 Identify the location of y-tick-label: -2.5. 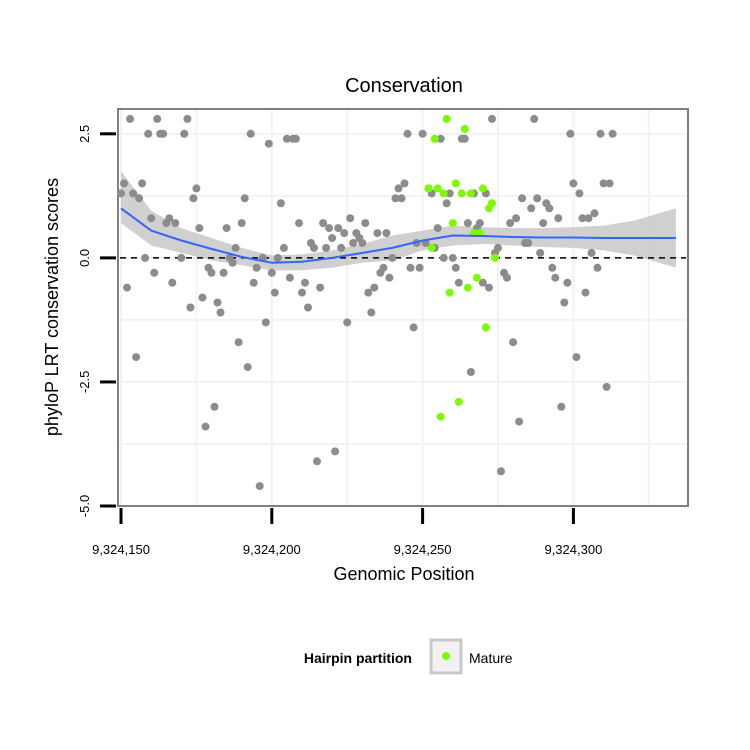
(84, 382).